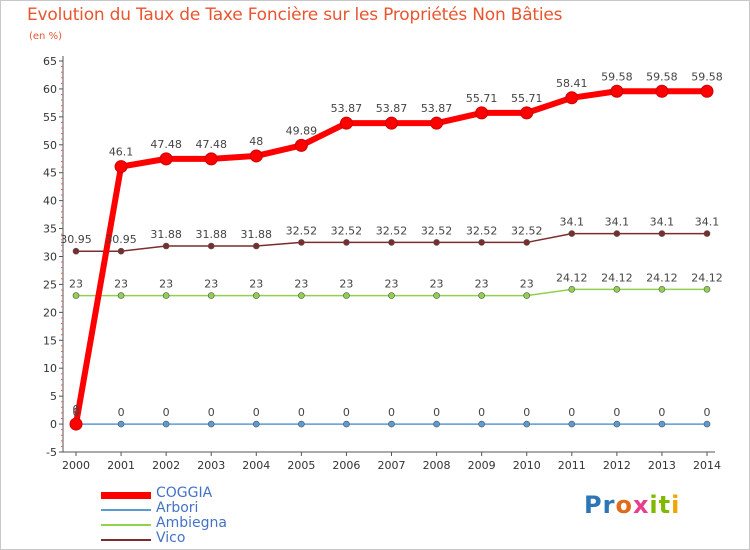  What do you see at coordinates (166, 144) in the screenshot?
I see `data-label: 47.48` at bounding box center [166, 144].